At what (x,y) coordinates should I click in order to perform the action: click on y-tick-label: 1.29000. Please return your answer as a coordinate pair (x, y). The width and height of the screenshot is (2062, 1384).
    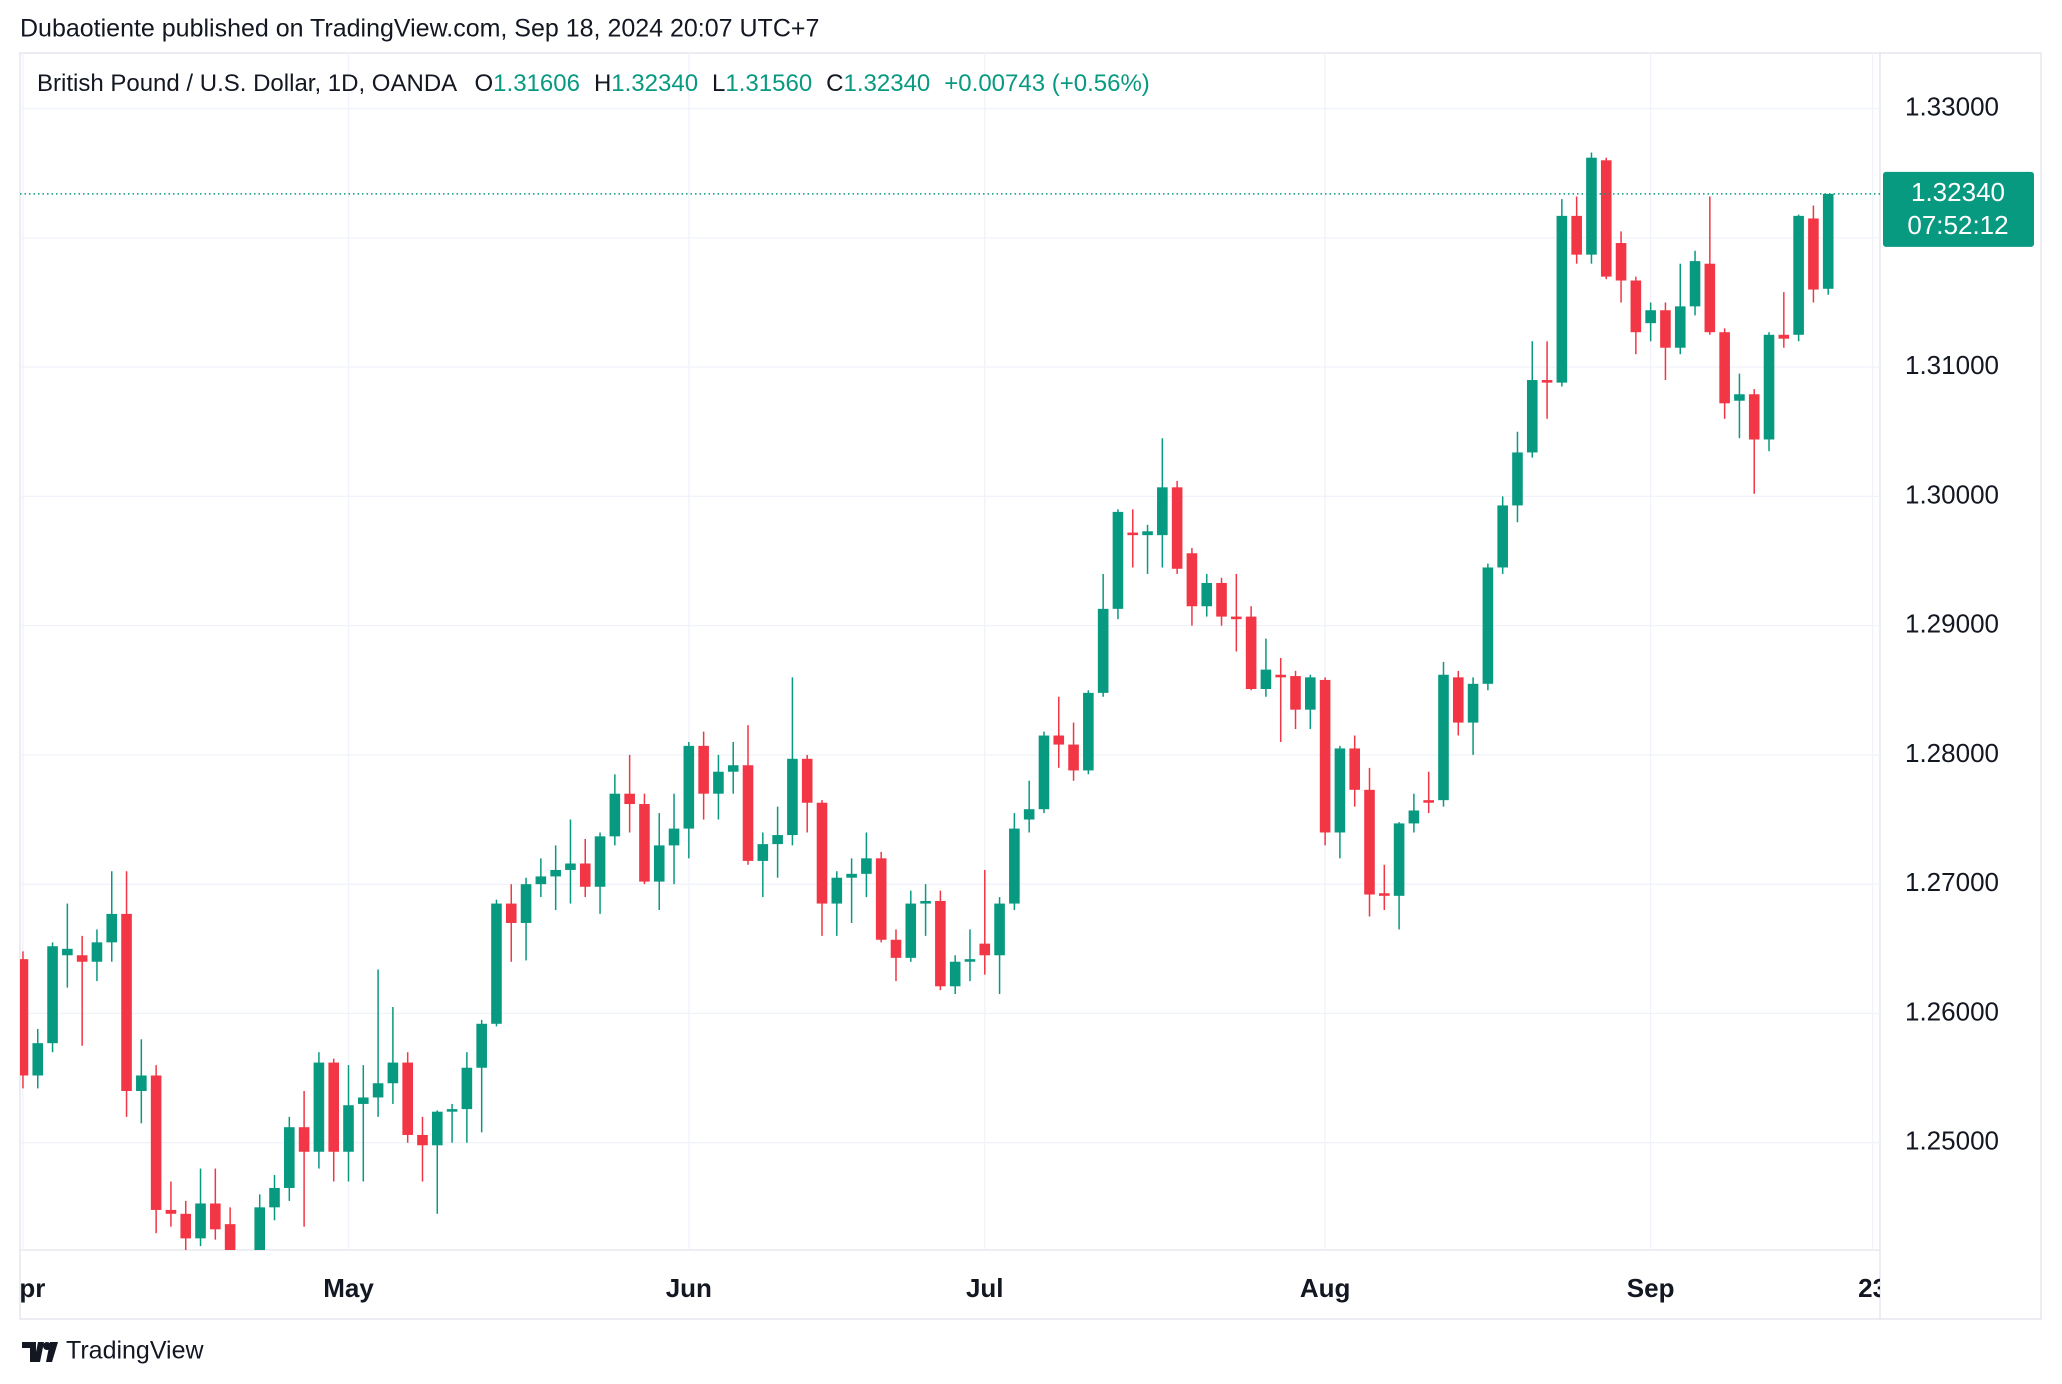
    Looking at the image, I should click on (1952, 624).